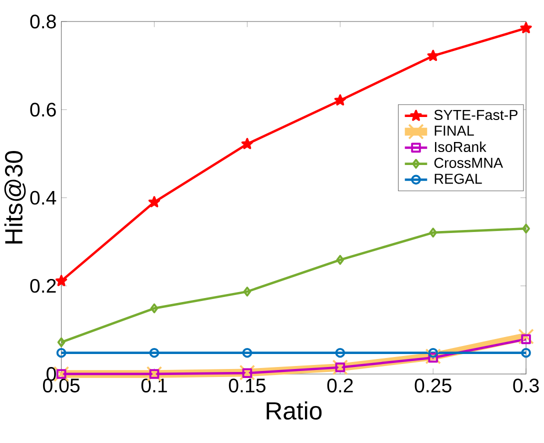 Image resolution: width=544 pixels, height=443 pixels. Describe the element at coordinates (43, 198) in the screenshot. I see `y-tick-label: 0.4` at that location.